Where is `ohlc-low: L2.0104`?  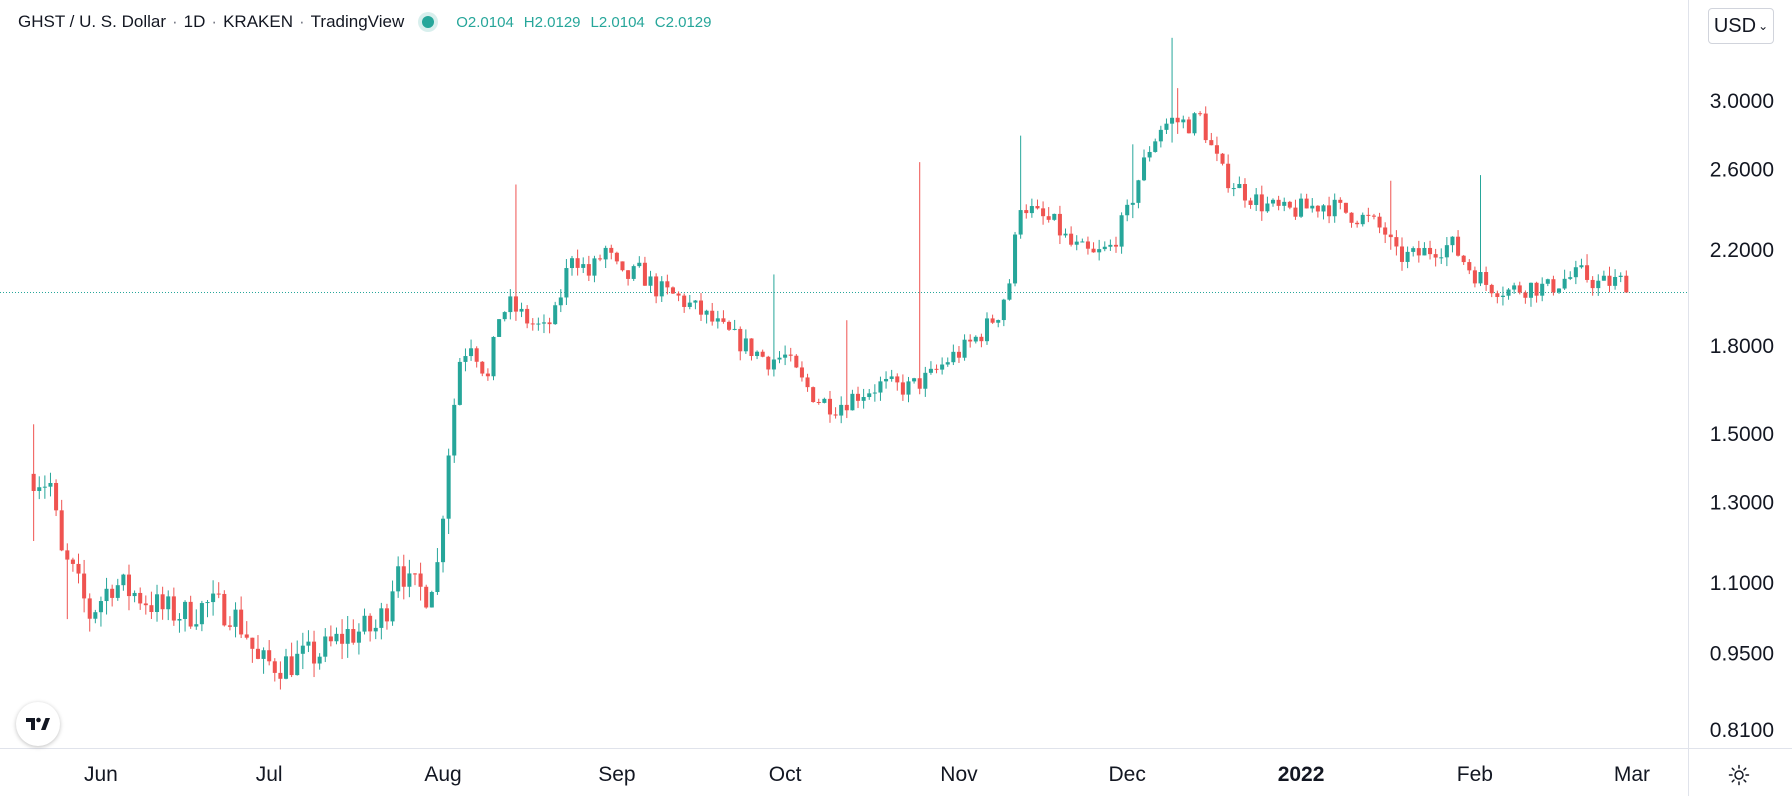 ohlc-low: L2.0104 is located at coordinates (618, 22).